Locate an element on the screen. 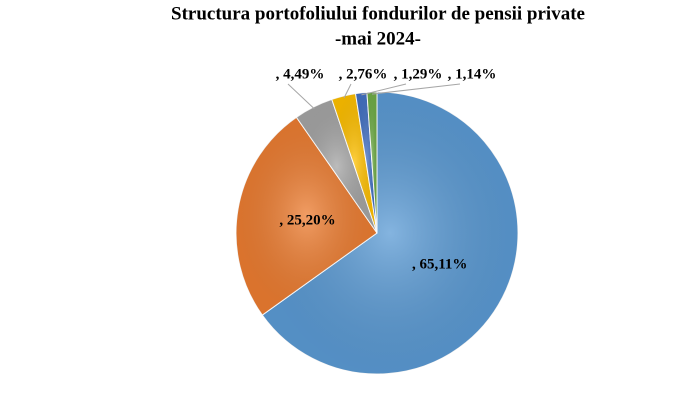  data-label: , 1,29% is located at coordinates (418, 74).